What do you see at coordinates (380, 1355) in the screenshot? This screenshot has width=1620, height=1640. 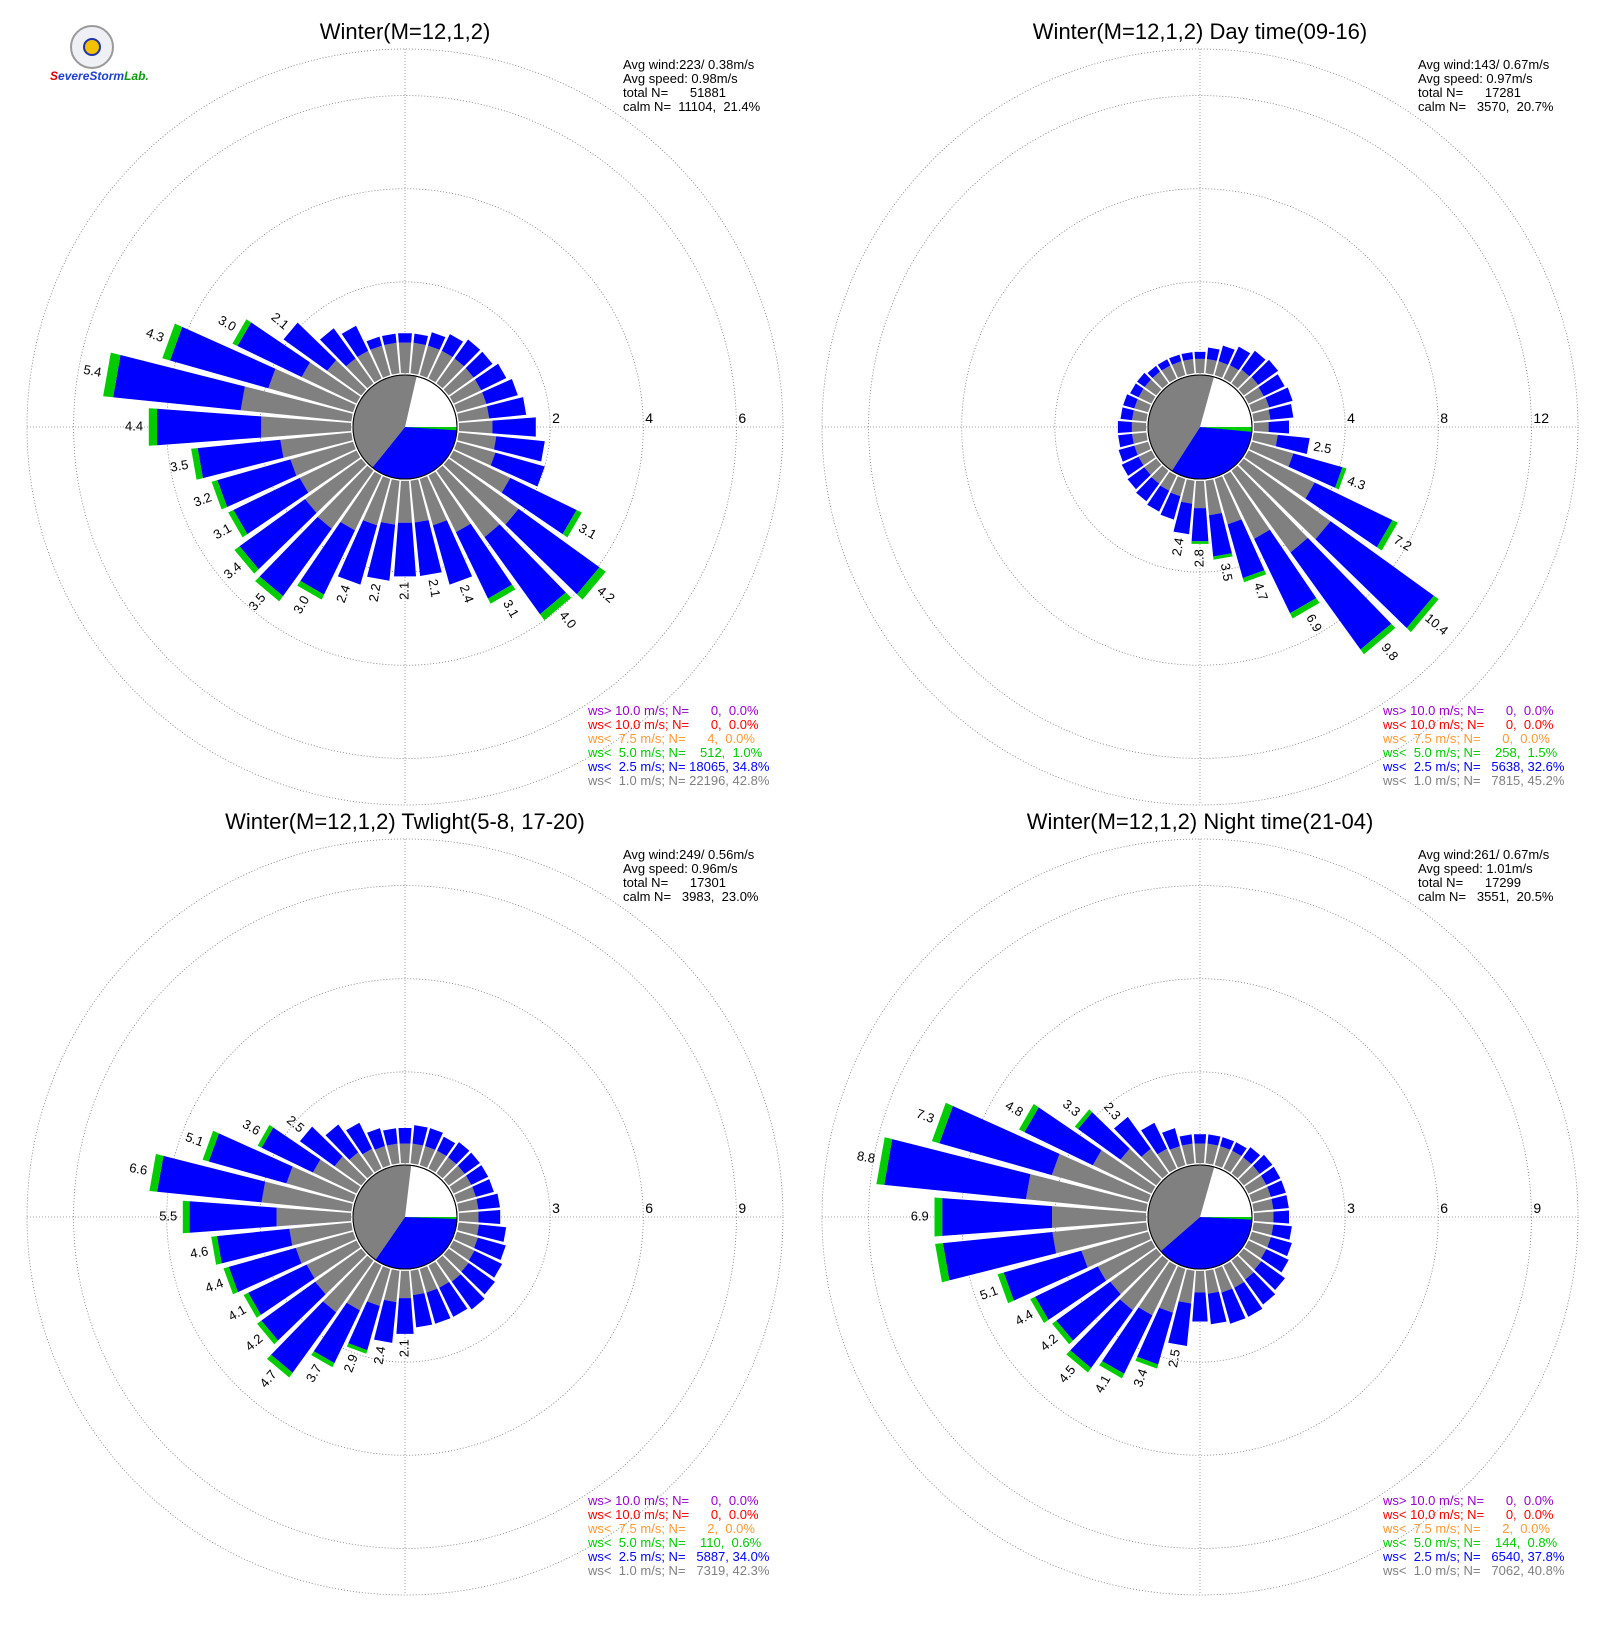 I see `bar-value-label: 2.4` at bounding box center [380, 1355].